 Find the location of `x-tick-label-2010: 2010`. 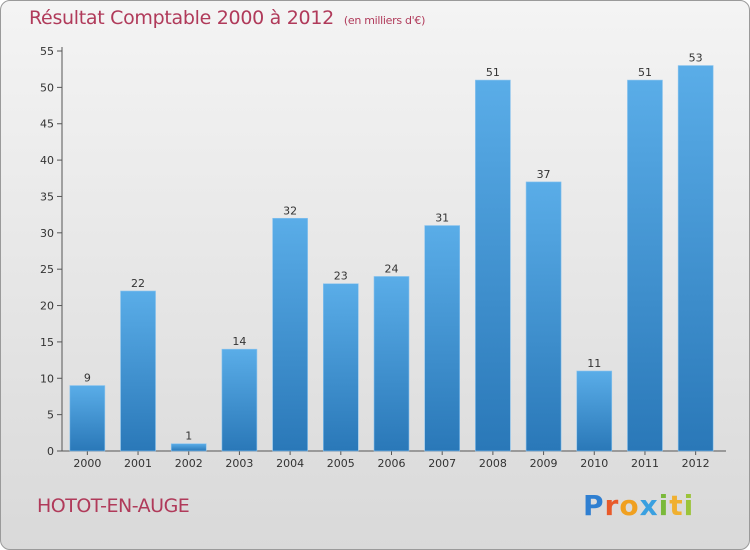

x-tick-label-2010: 2010 is located at coordinates (594, 463).